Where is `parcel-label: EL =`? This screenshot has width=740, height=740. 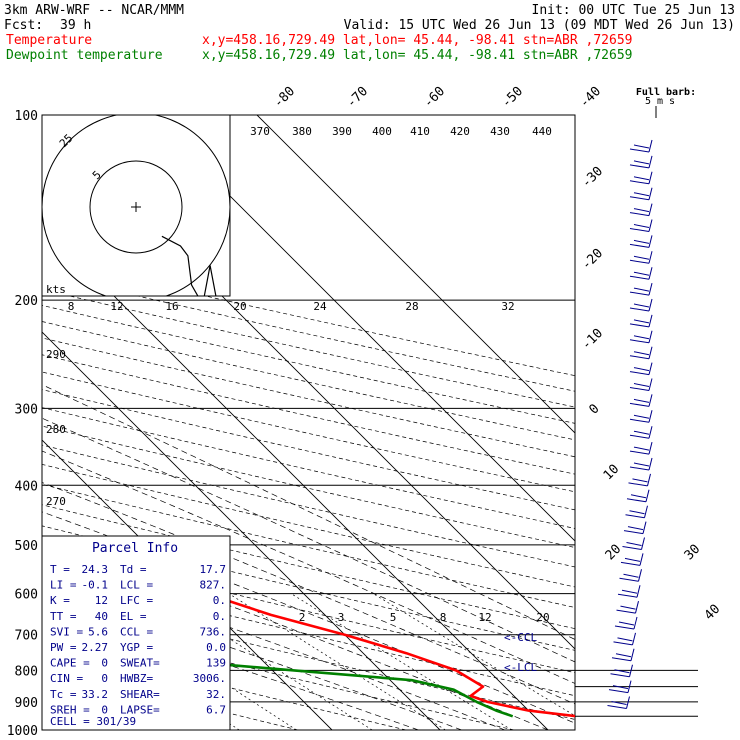 parcel-label: EL = is located at coordinates (133, 616).